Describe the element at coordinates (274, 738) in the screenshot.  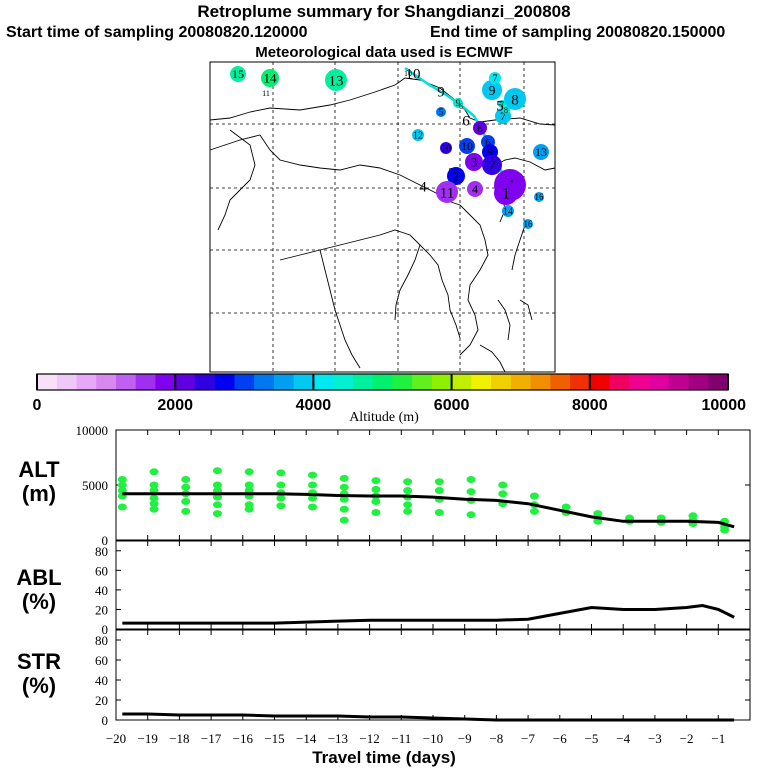
I see `xtick-label-5: −15` at that location.